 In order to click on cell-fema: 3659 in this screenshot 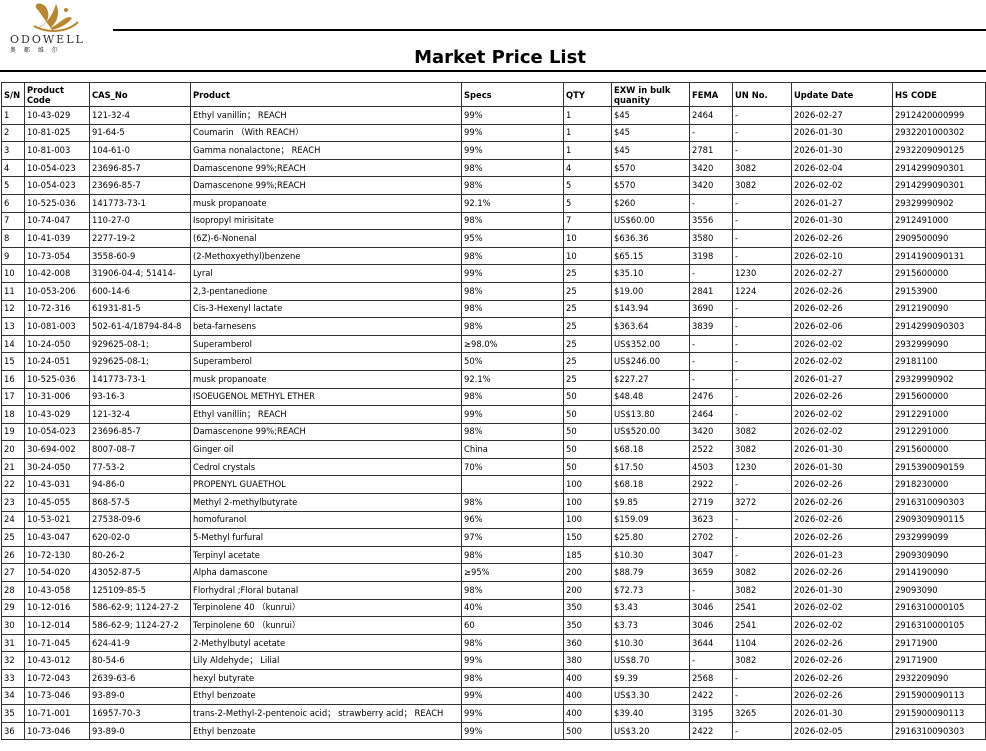, I will do `click(711, 573)`.